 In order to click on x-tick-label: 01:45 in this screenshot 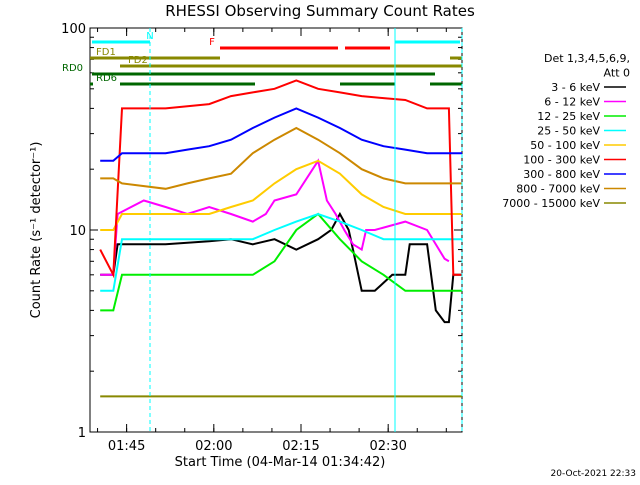, I will do `click(126, 446)`.